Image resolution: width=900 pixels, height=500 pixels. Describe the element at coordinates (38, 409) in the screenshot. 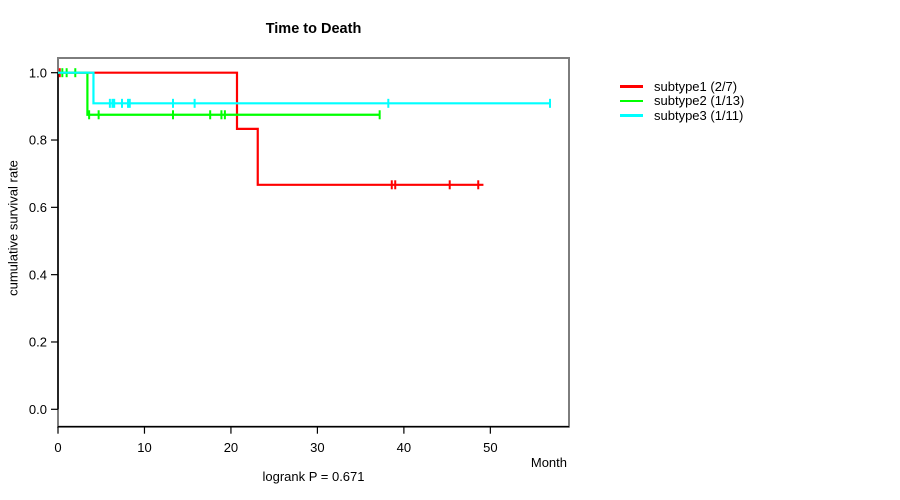

I see `y-tick-label: 0.0` at that location.